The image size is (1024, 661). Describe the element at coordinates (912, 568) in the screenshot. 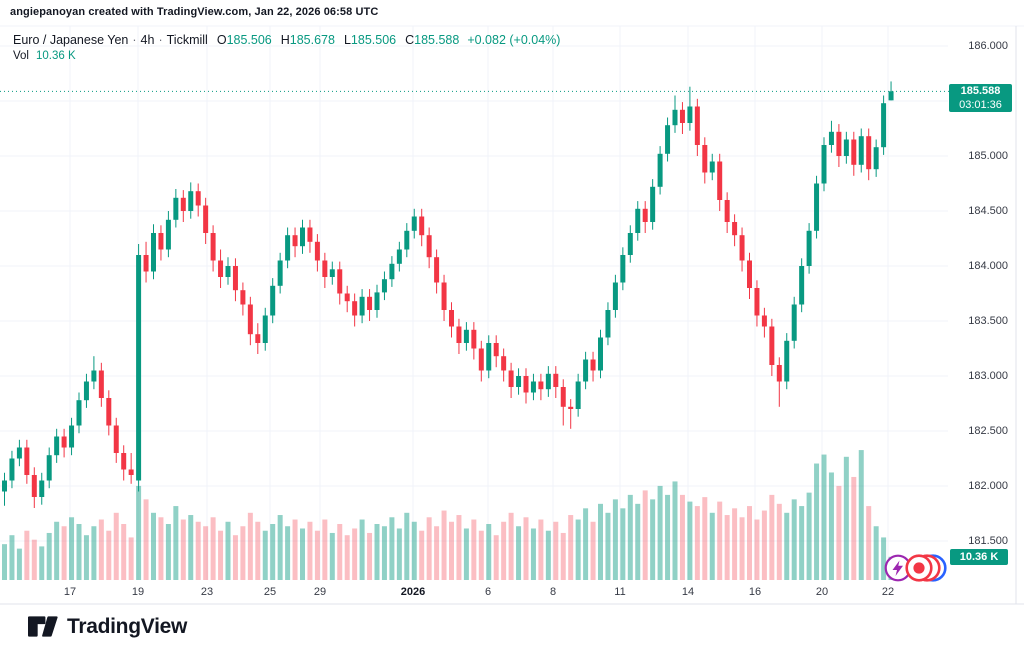

I see `snapshot-reactions` at that location.